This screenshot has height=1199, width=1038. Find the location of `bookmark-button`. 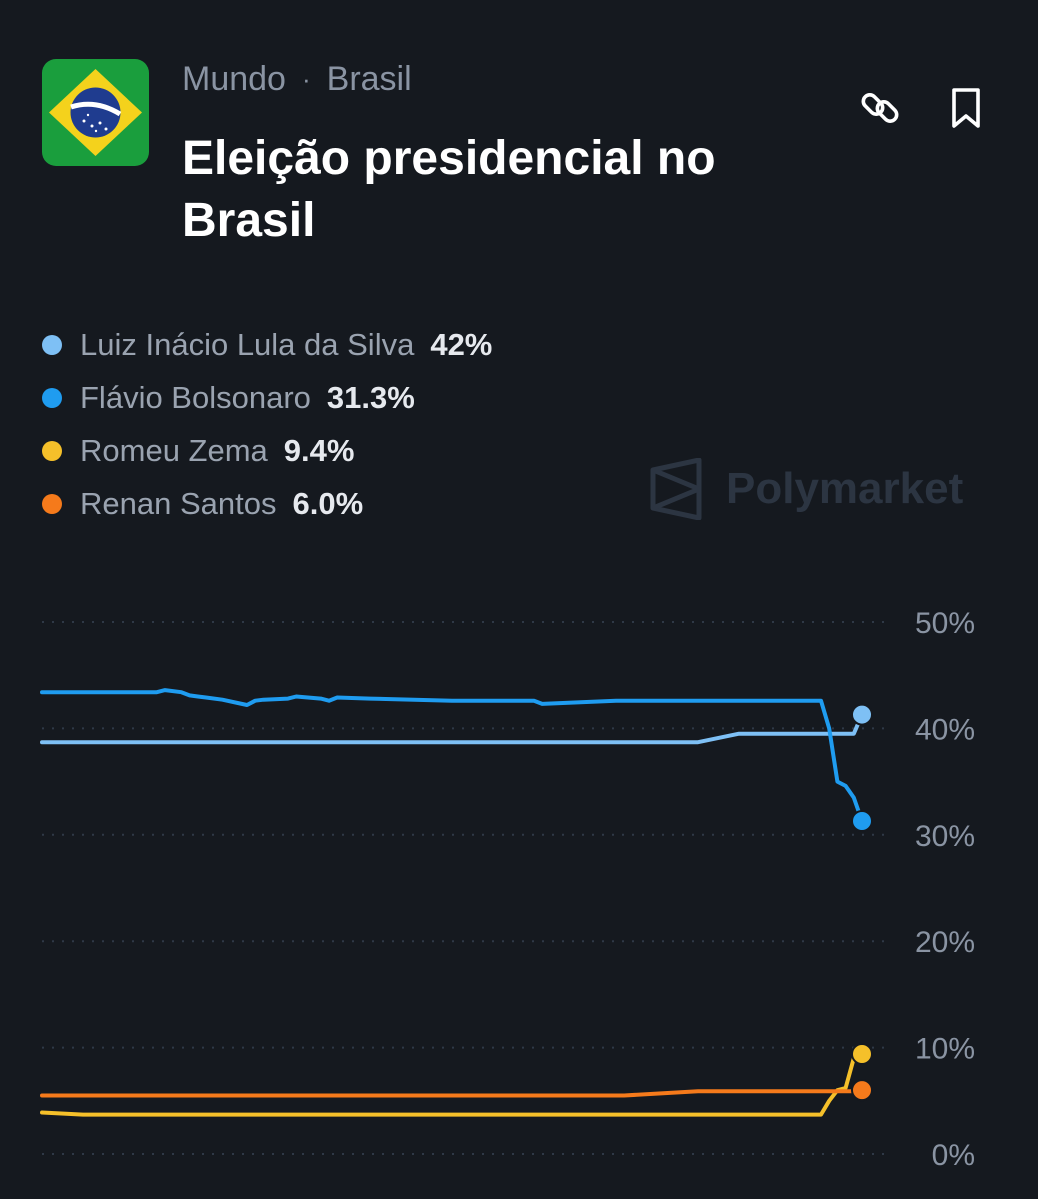

bookmark-button is located at coordinates (966, 108).